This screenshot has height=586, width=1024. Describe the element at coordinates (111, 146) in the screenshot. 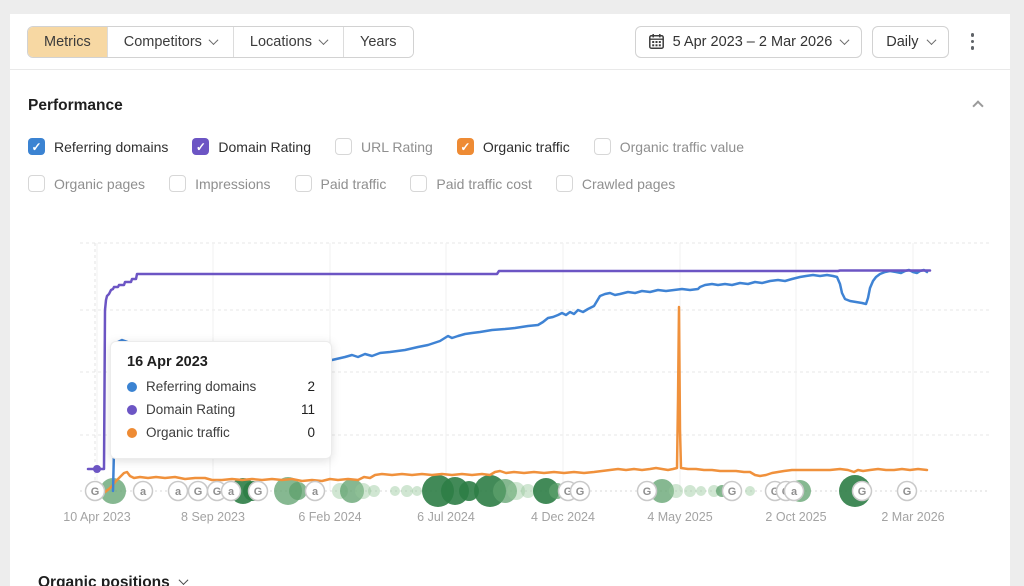

I see `metric-label: Referring domains` at that location.